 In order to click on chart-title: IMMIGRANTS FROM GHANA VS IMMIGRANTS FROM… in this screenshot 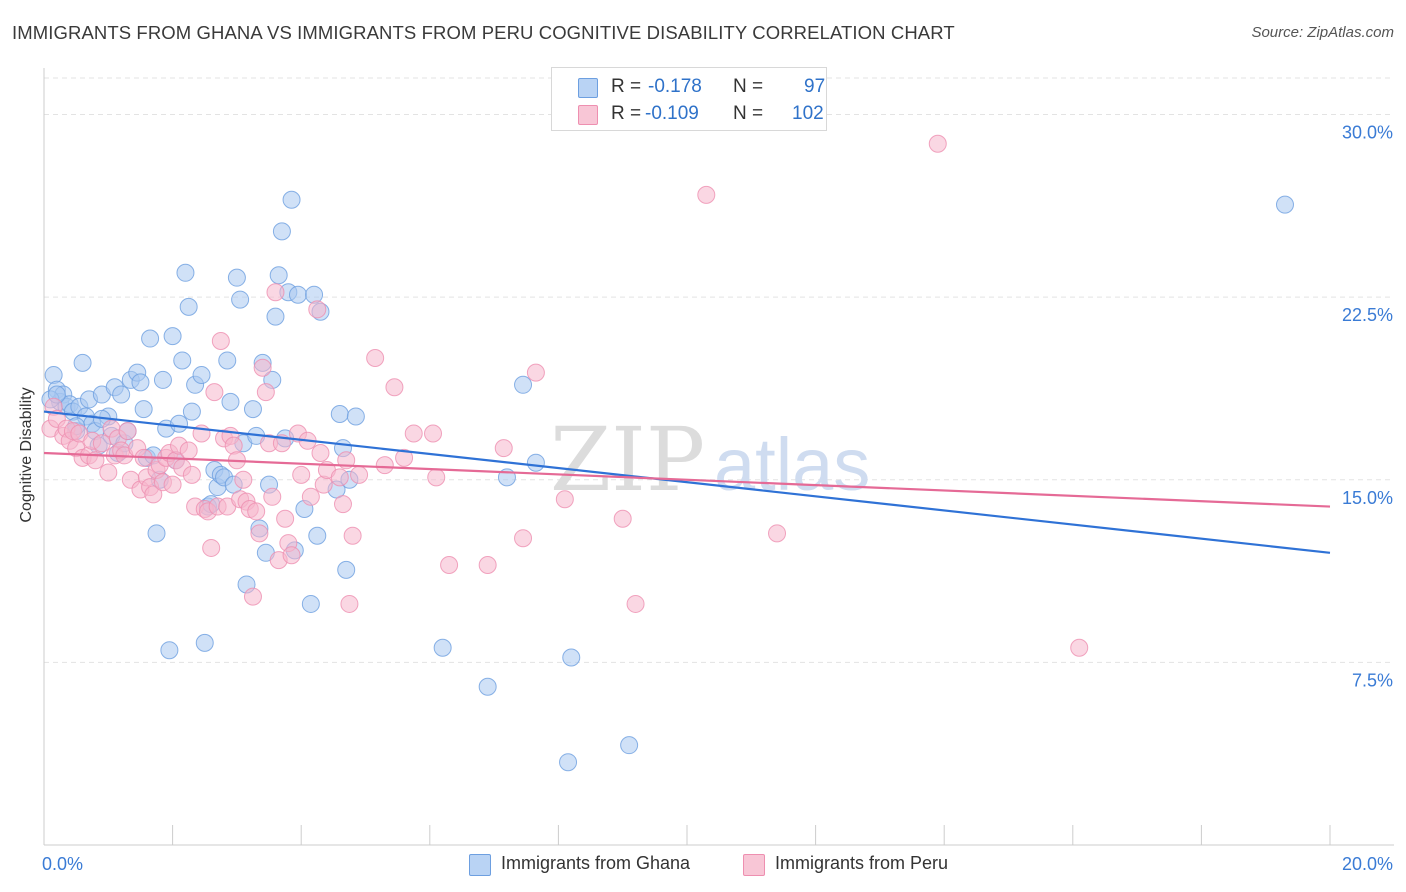, I will do `click(483, 32)`.